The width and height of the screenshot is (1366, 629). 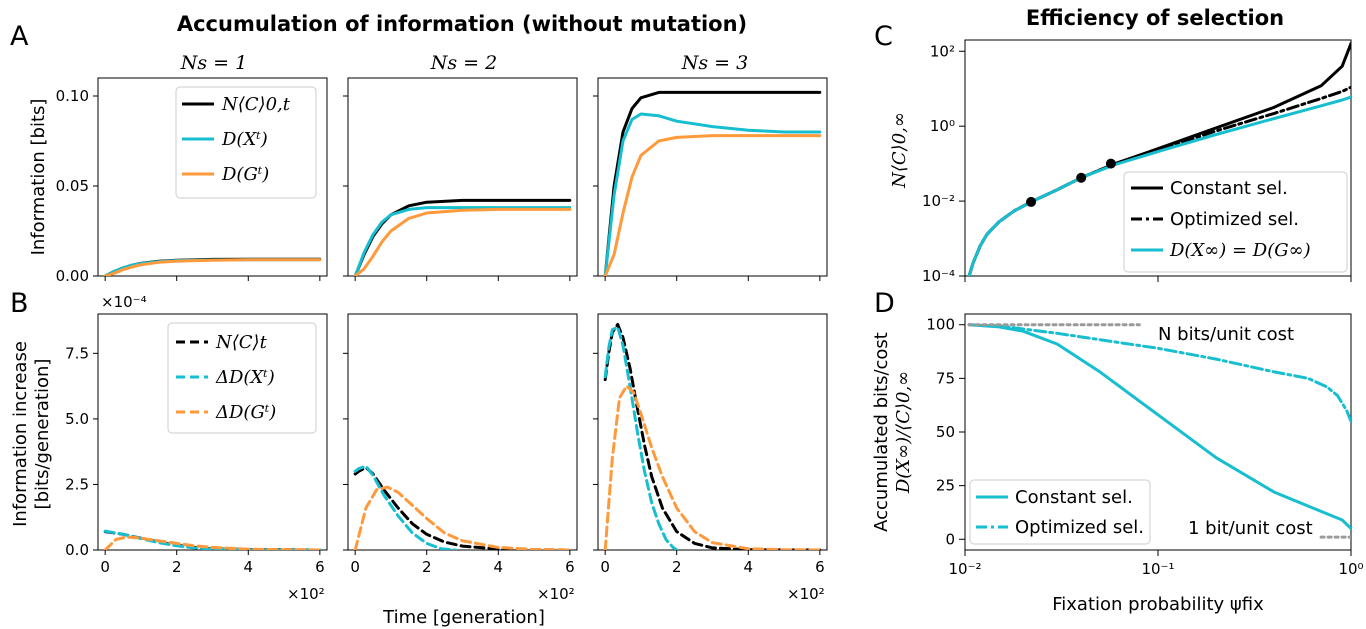 What do you see at coordinates (256, 104) in the screenshot?
I see `panel-a-legend-label: N⟨C⟩0,t` at bounding box center [256, 104].